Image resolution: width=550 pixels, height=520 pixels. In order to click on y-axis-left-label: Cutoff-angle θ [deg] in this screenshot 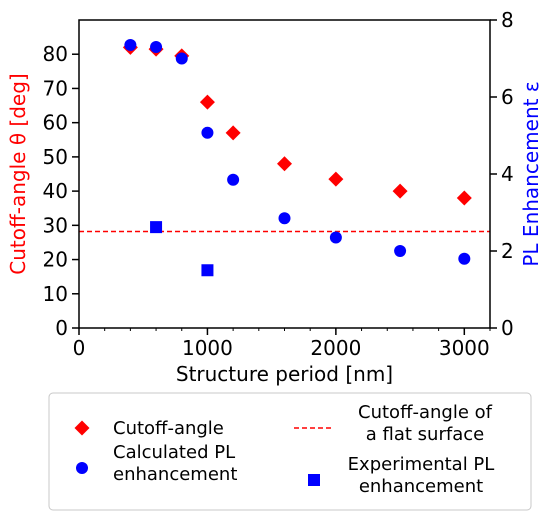, I will do `click(18, 173)`.